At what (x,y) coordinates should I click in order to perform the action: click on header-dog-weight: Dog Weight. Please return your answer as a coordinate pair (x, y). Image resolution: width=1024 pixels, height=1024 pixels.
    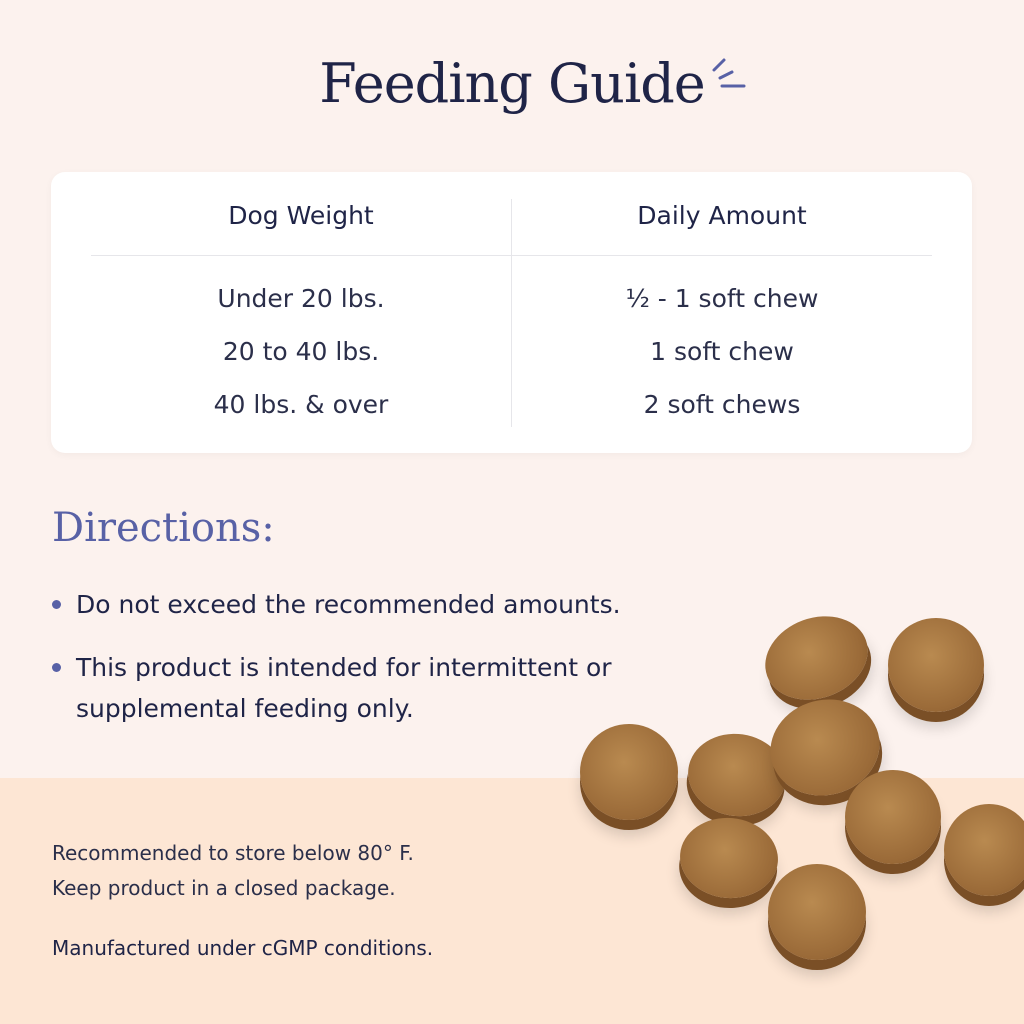
    Looking at the image, I should click on (301, 215).